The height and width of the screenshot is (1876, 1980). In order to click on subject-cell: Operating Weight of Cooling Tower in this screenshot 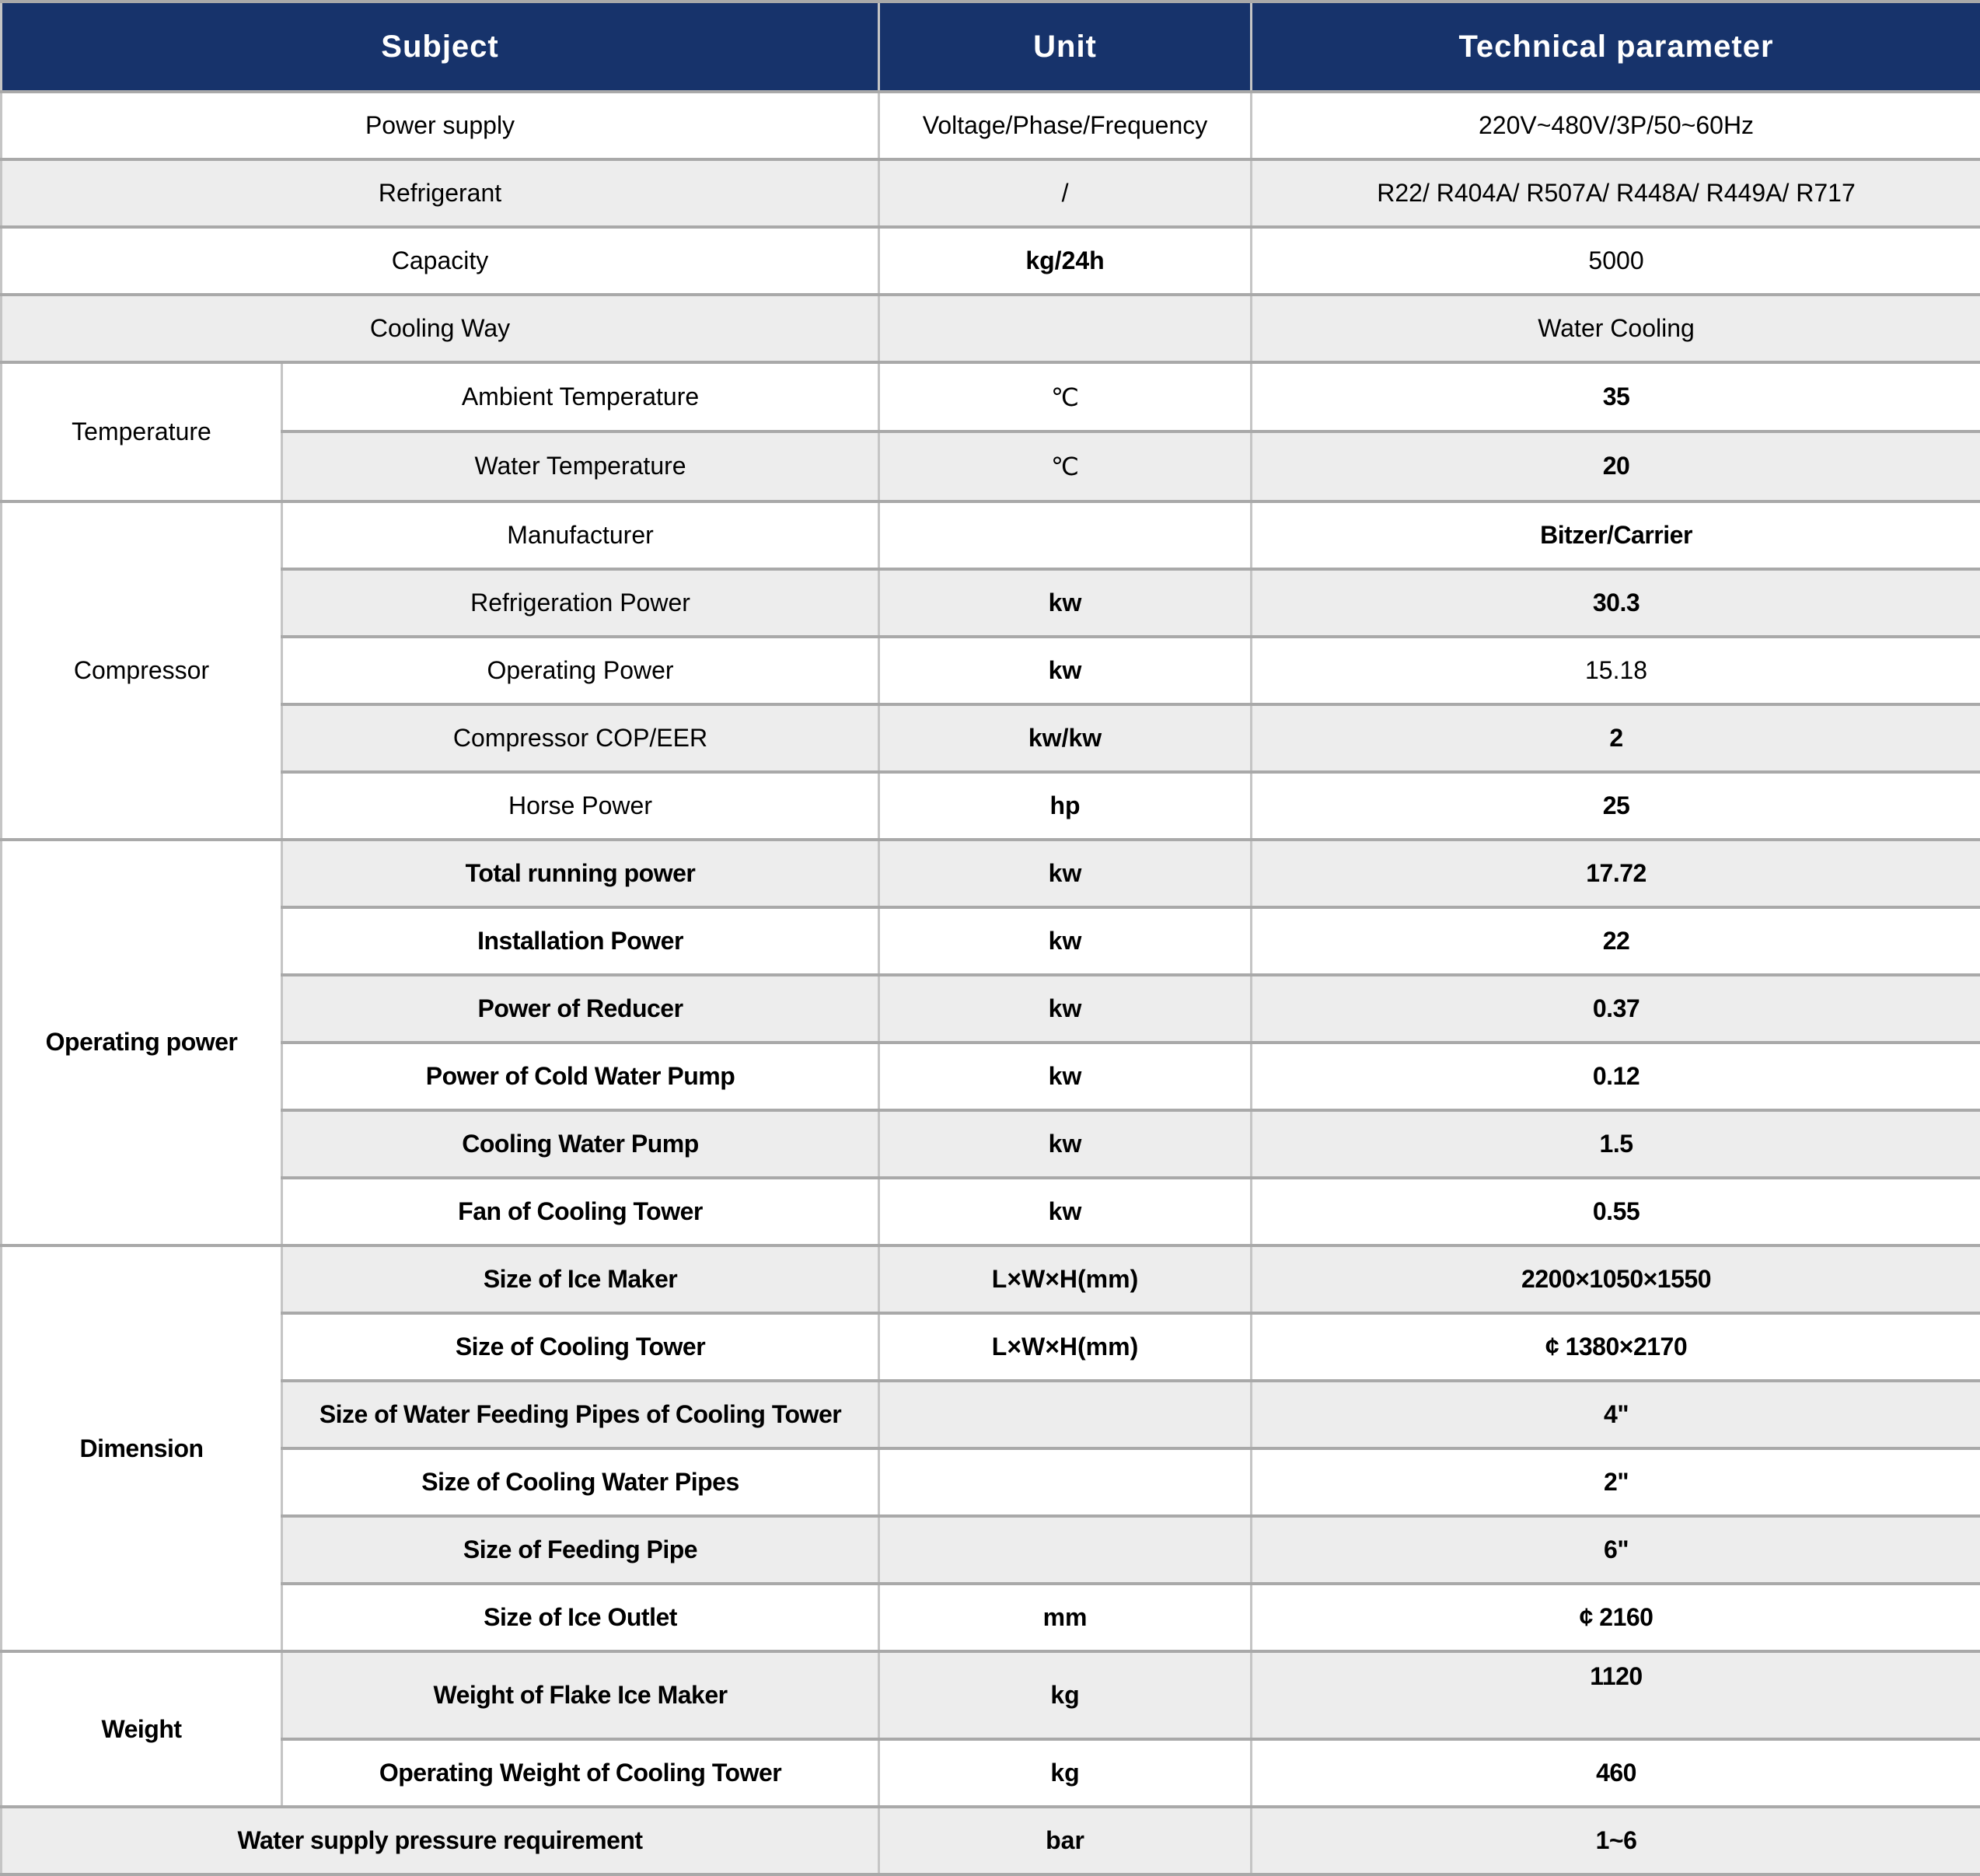, I will do `click(580, 1772)`.